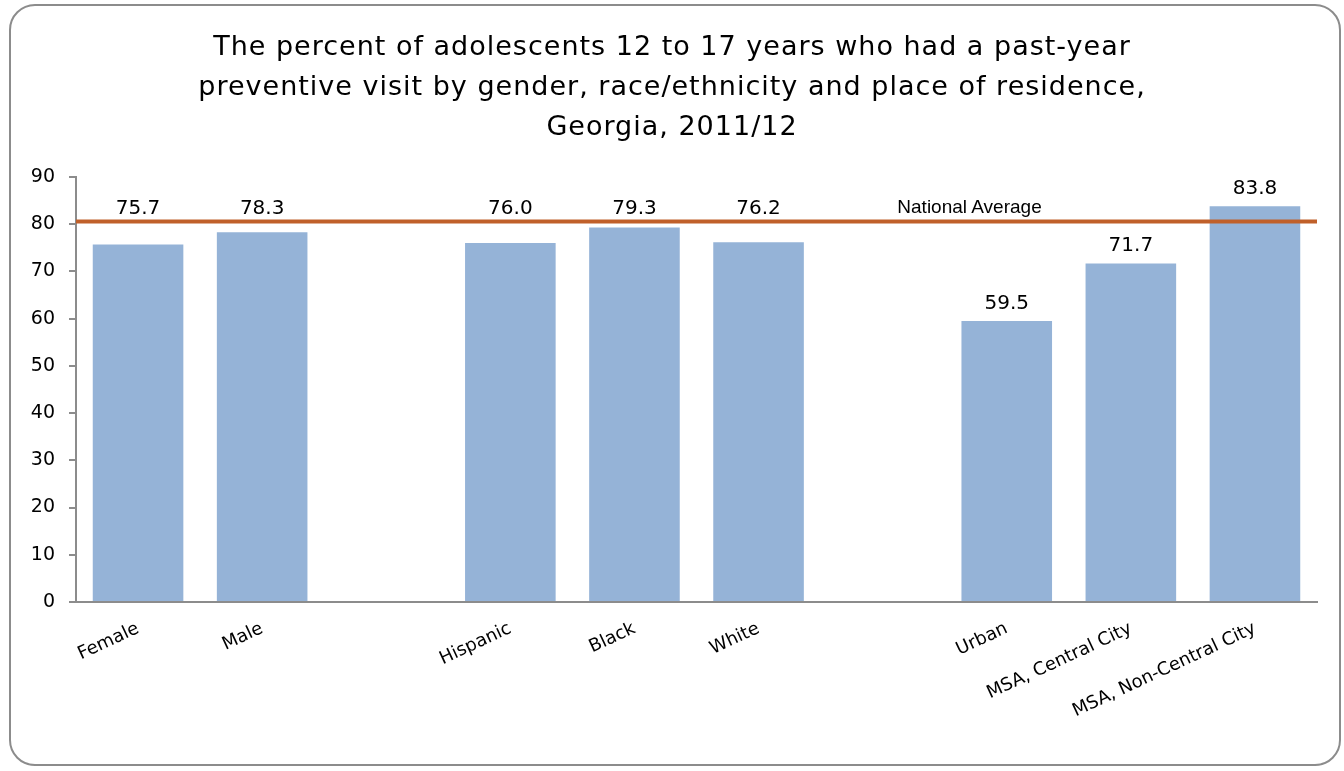  I want to click on chart-title: The percent of adolescents 12 to 17 years who had a past-year preventive visit by gender, race/ethnicity and place of residence, Georgia, 2011/12, so click(672, 86).